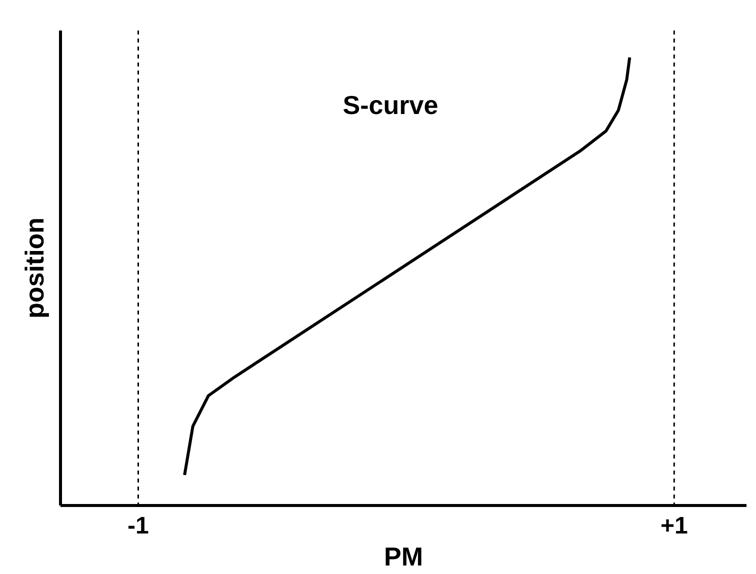 The width and height of the screenshot is (756, 574). I want to click on y-axis-title: position, so click(35, 268).